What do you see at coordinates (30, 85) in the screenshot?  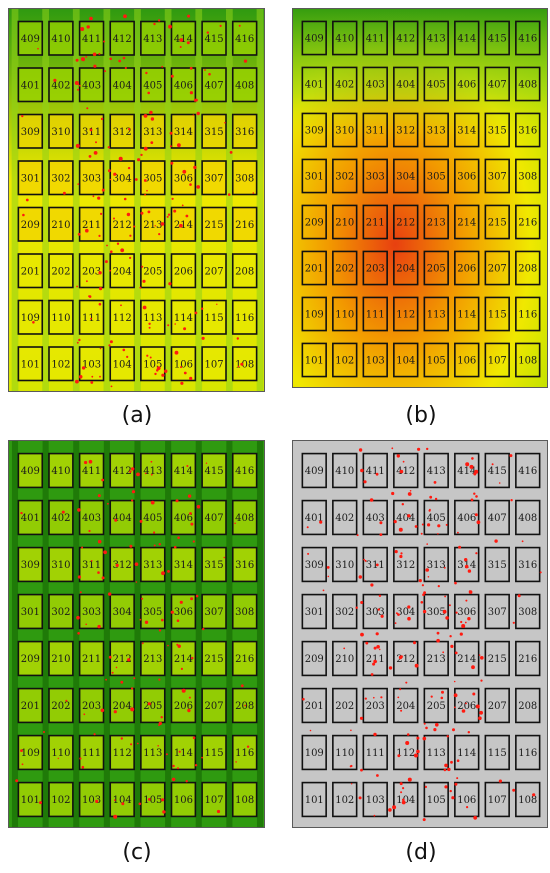 I see `plot-label: 401` at bounding box center [30, 85].